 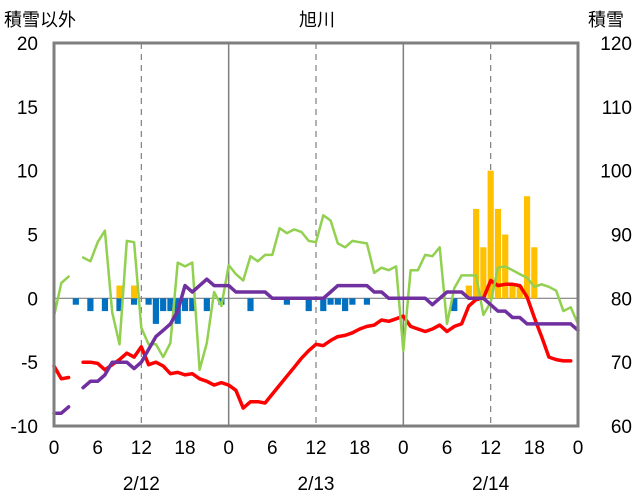 I want to click on left-tick-label: 20, so click(x=27, y=44).